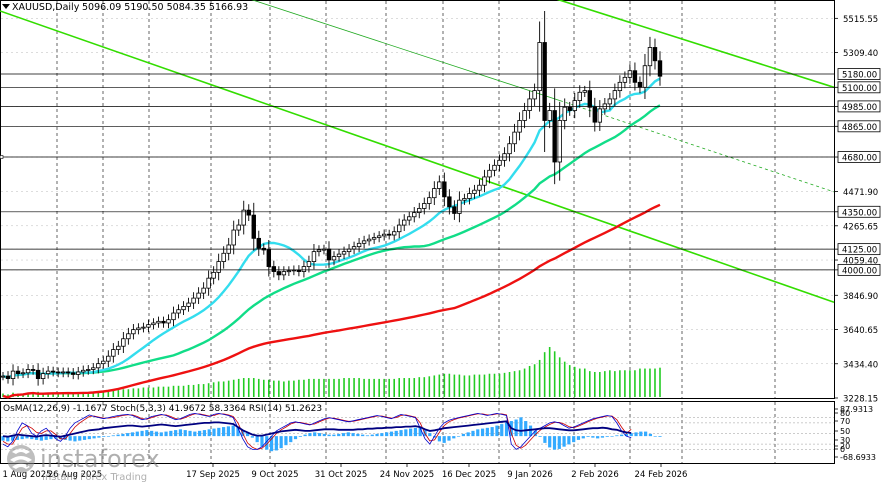  What do you see at coordinates (860, 262) in the screenshot?
I see `price-tick-label: 4059.40` at bounding box center [860, 262].